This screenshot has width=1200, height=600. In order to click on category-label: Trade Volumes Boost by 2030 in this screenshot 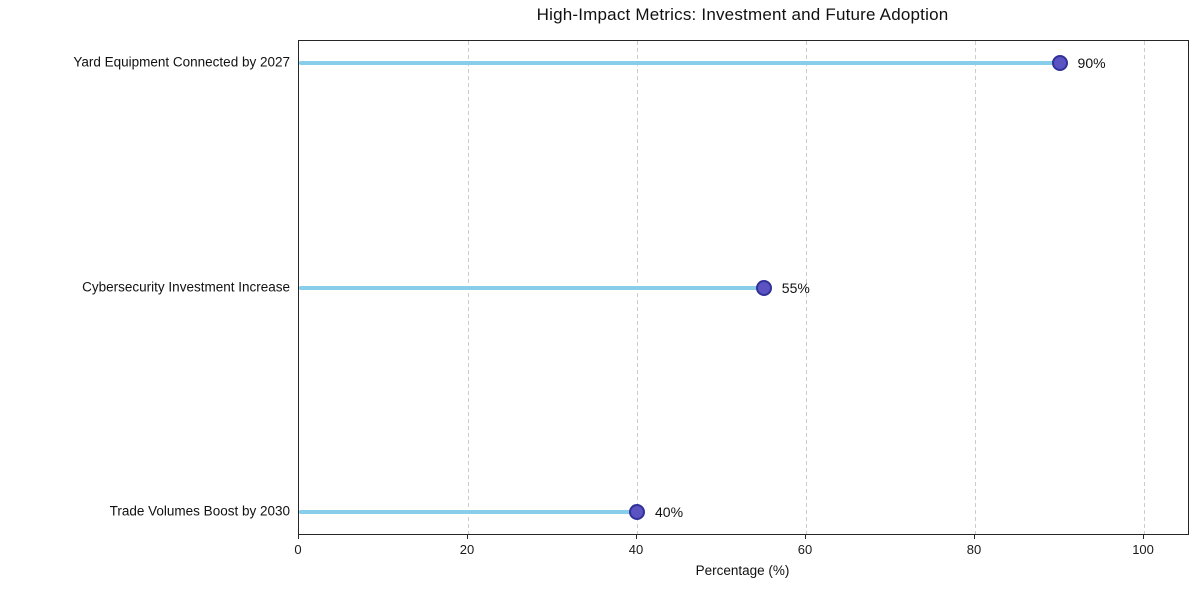, I will do `click(199, 511)`.